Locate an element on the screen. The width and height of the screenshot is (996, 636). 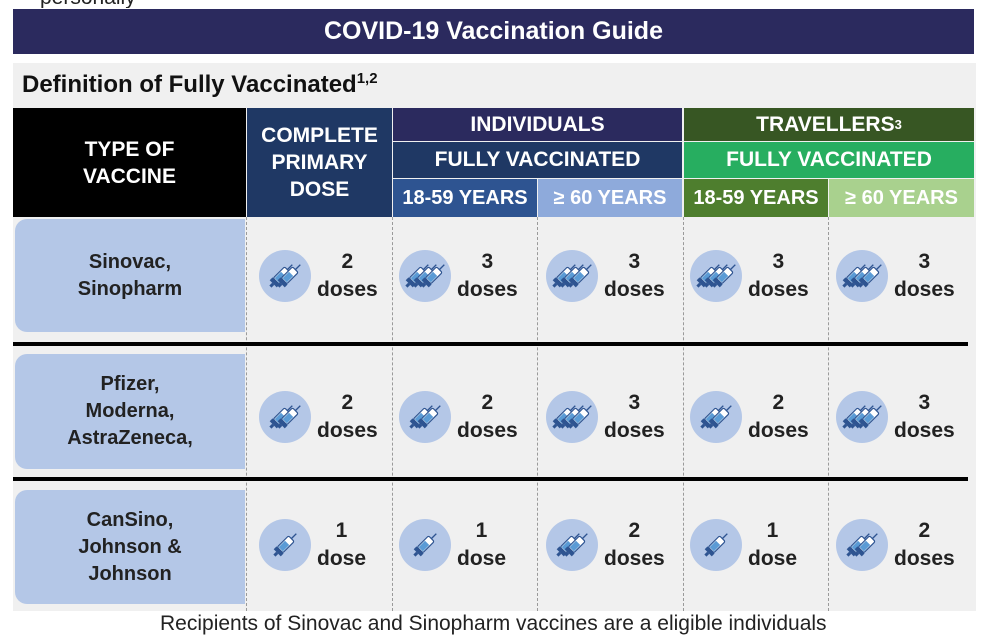
subtitle-footnote: 1,2 is located at coordinates (367, 78).